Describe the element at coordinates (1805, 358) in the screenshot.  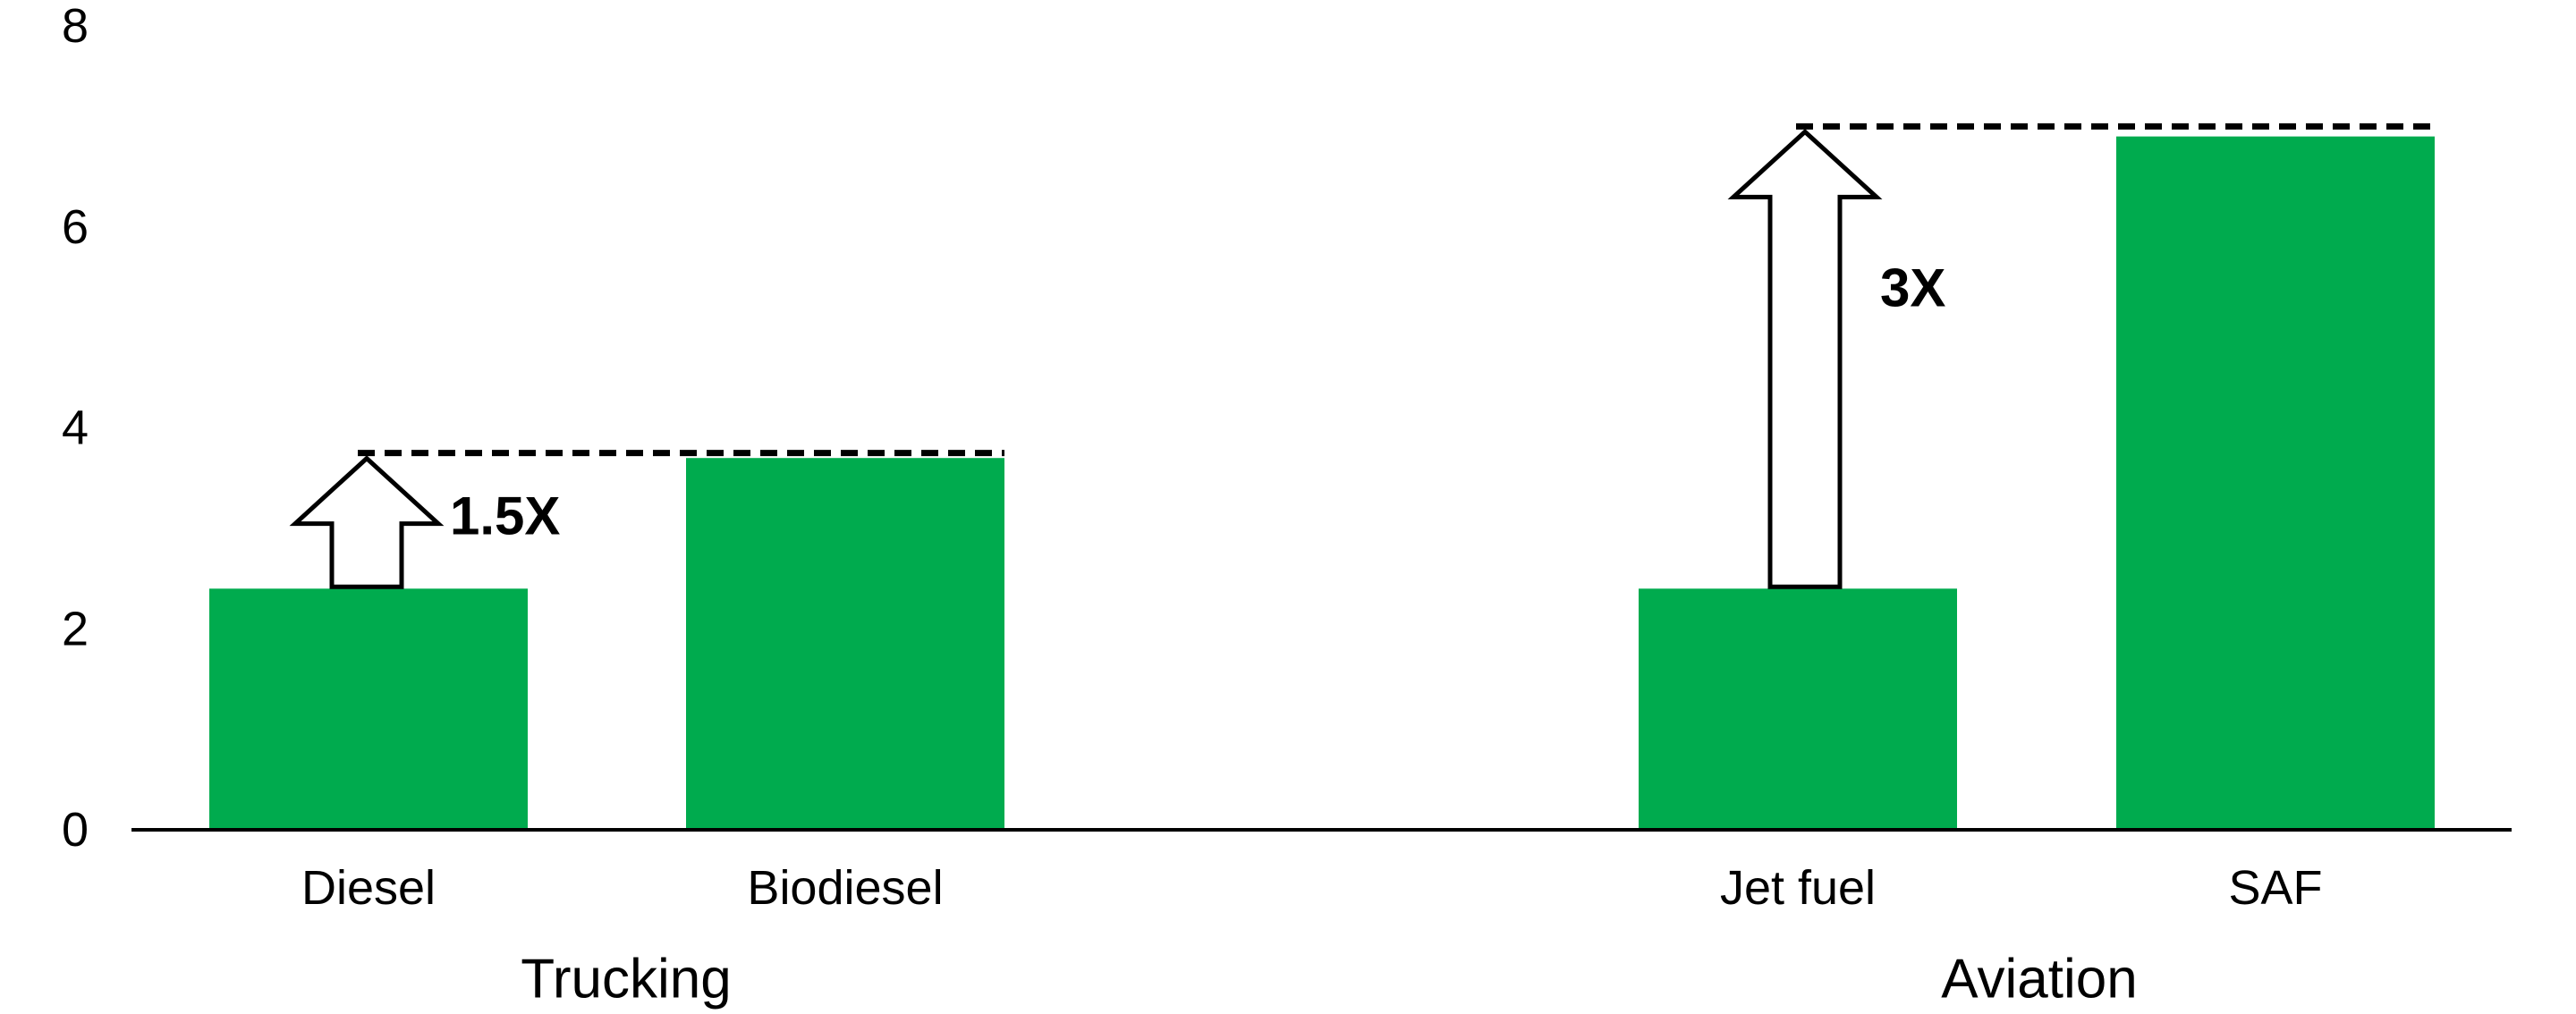
I see `up-arrow-icon-aviation` at that location.